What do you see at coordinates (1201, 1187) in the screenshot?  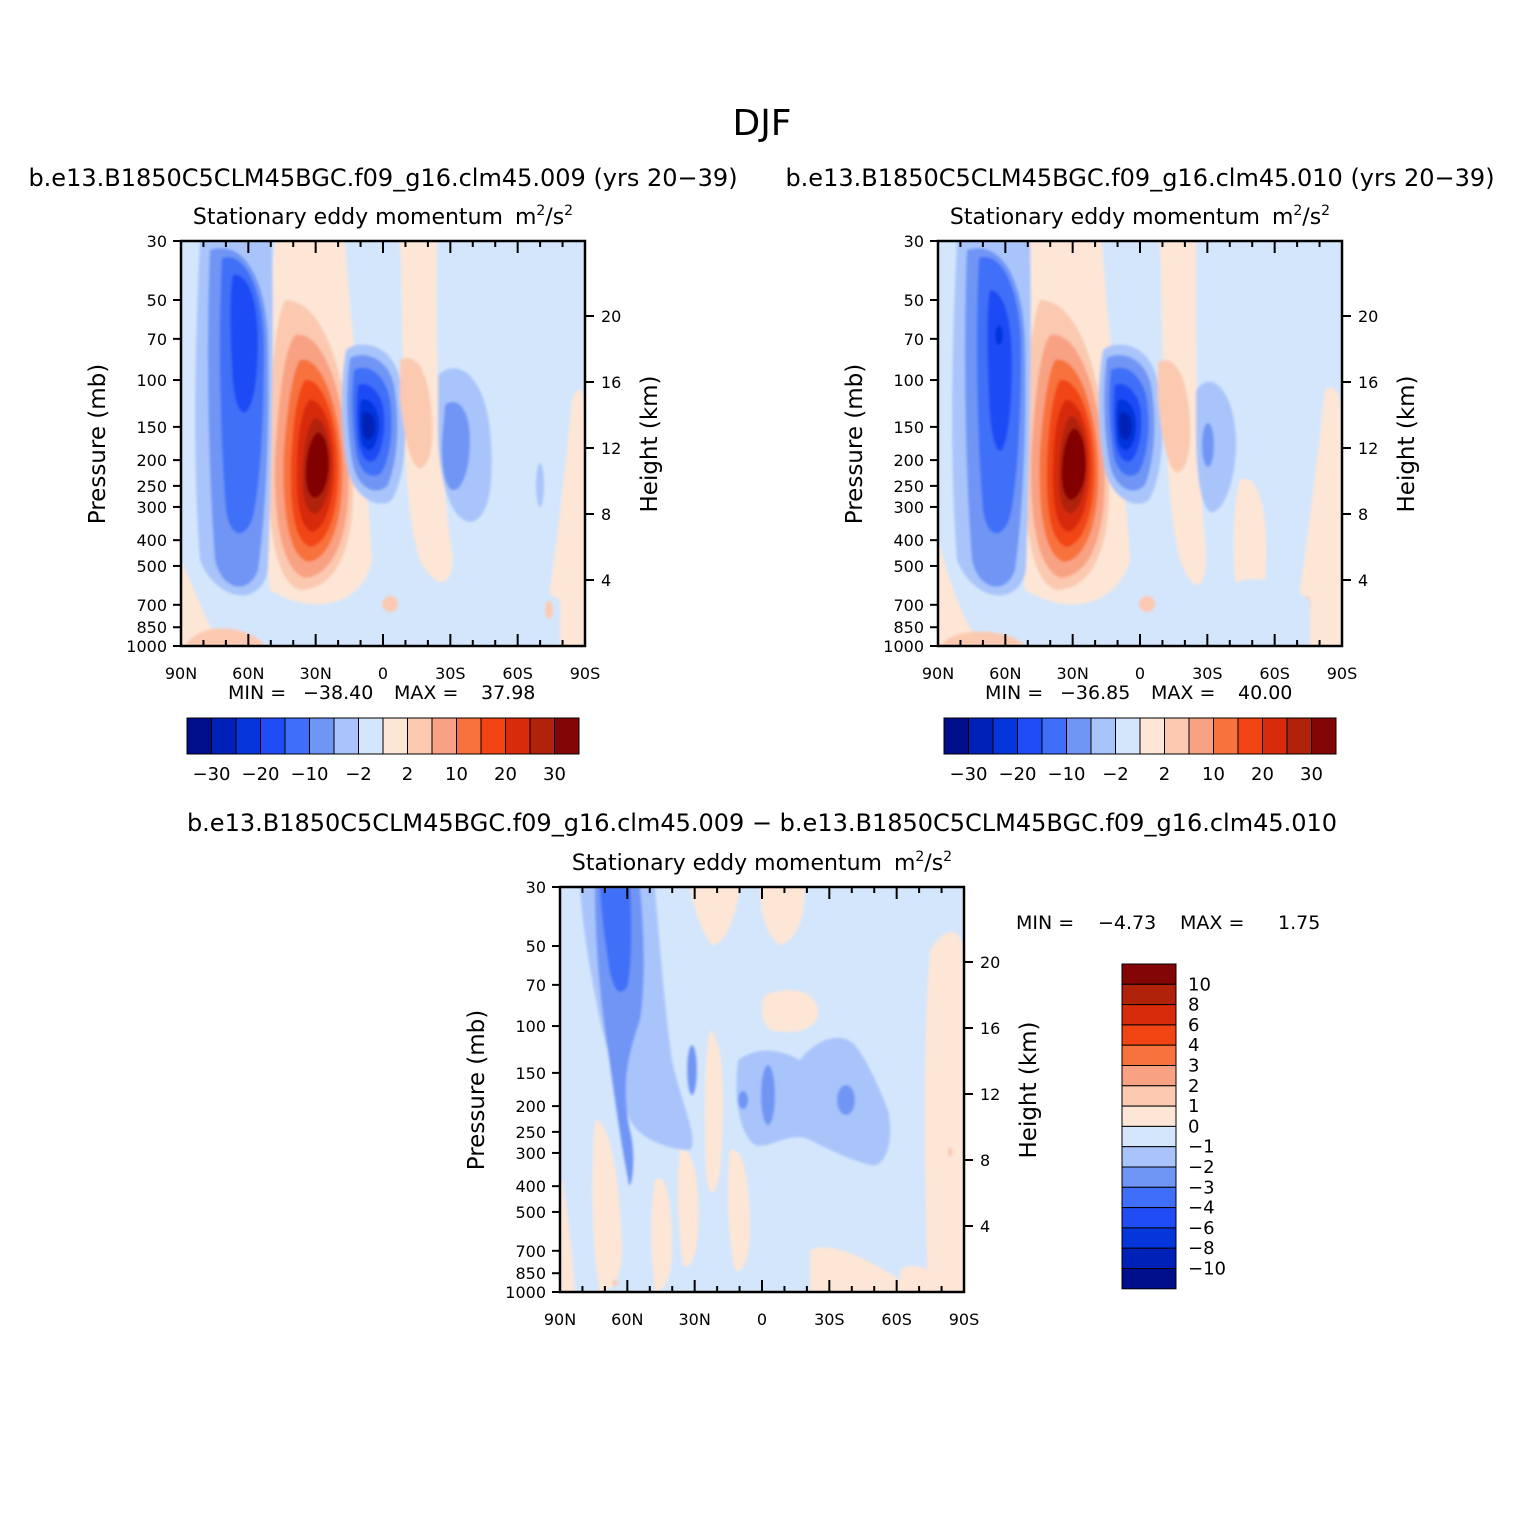 I see `colorbar-label: −3` at bounding box center [1201, 1187].